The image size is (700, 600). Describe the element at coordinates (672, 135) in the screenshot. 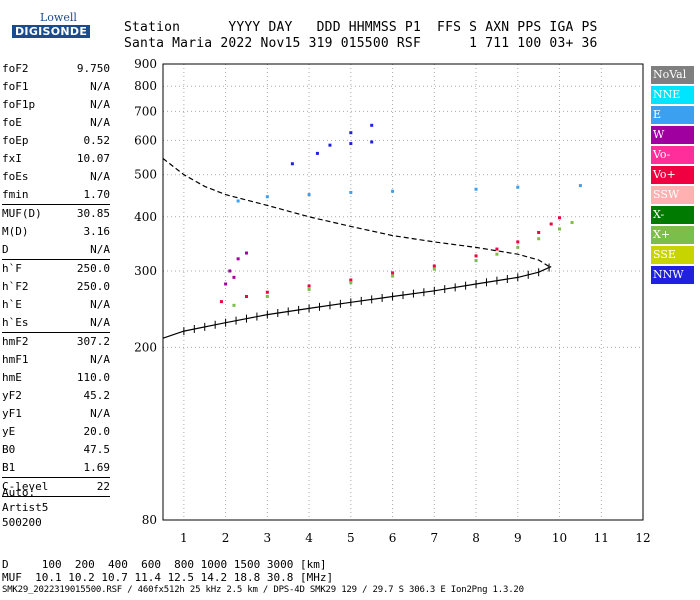

I see `legend-item: W` at that location.